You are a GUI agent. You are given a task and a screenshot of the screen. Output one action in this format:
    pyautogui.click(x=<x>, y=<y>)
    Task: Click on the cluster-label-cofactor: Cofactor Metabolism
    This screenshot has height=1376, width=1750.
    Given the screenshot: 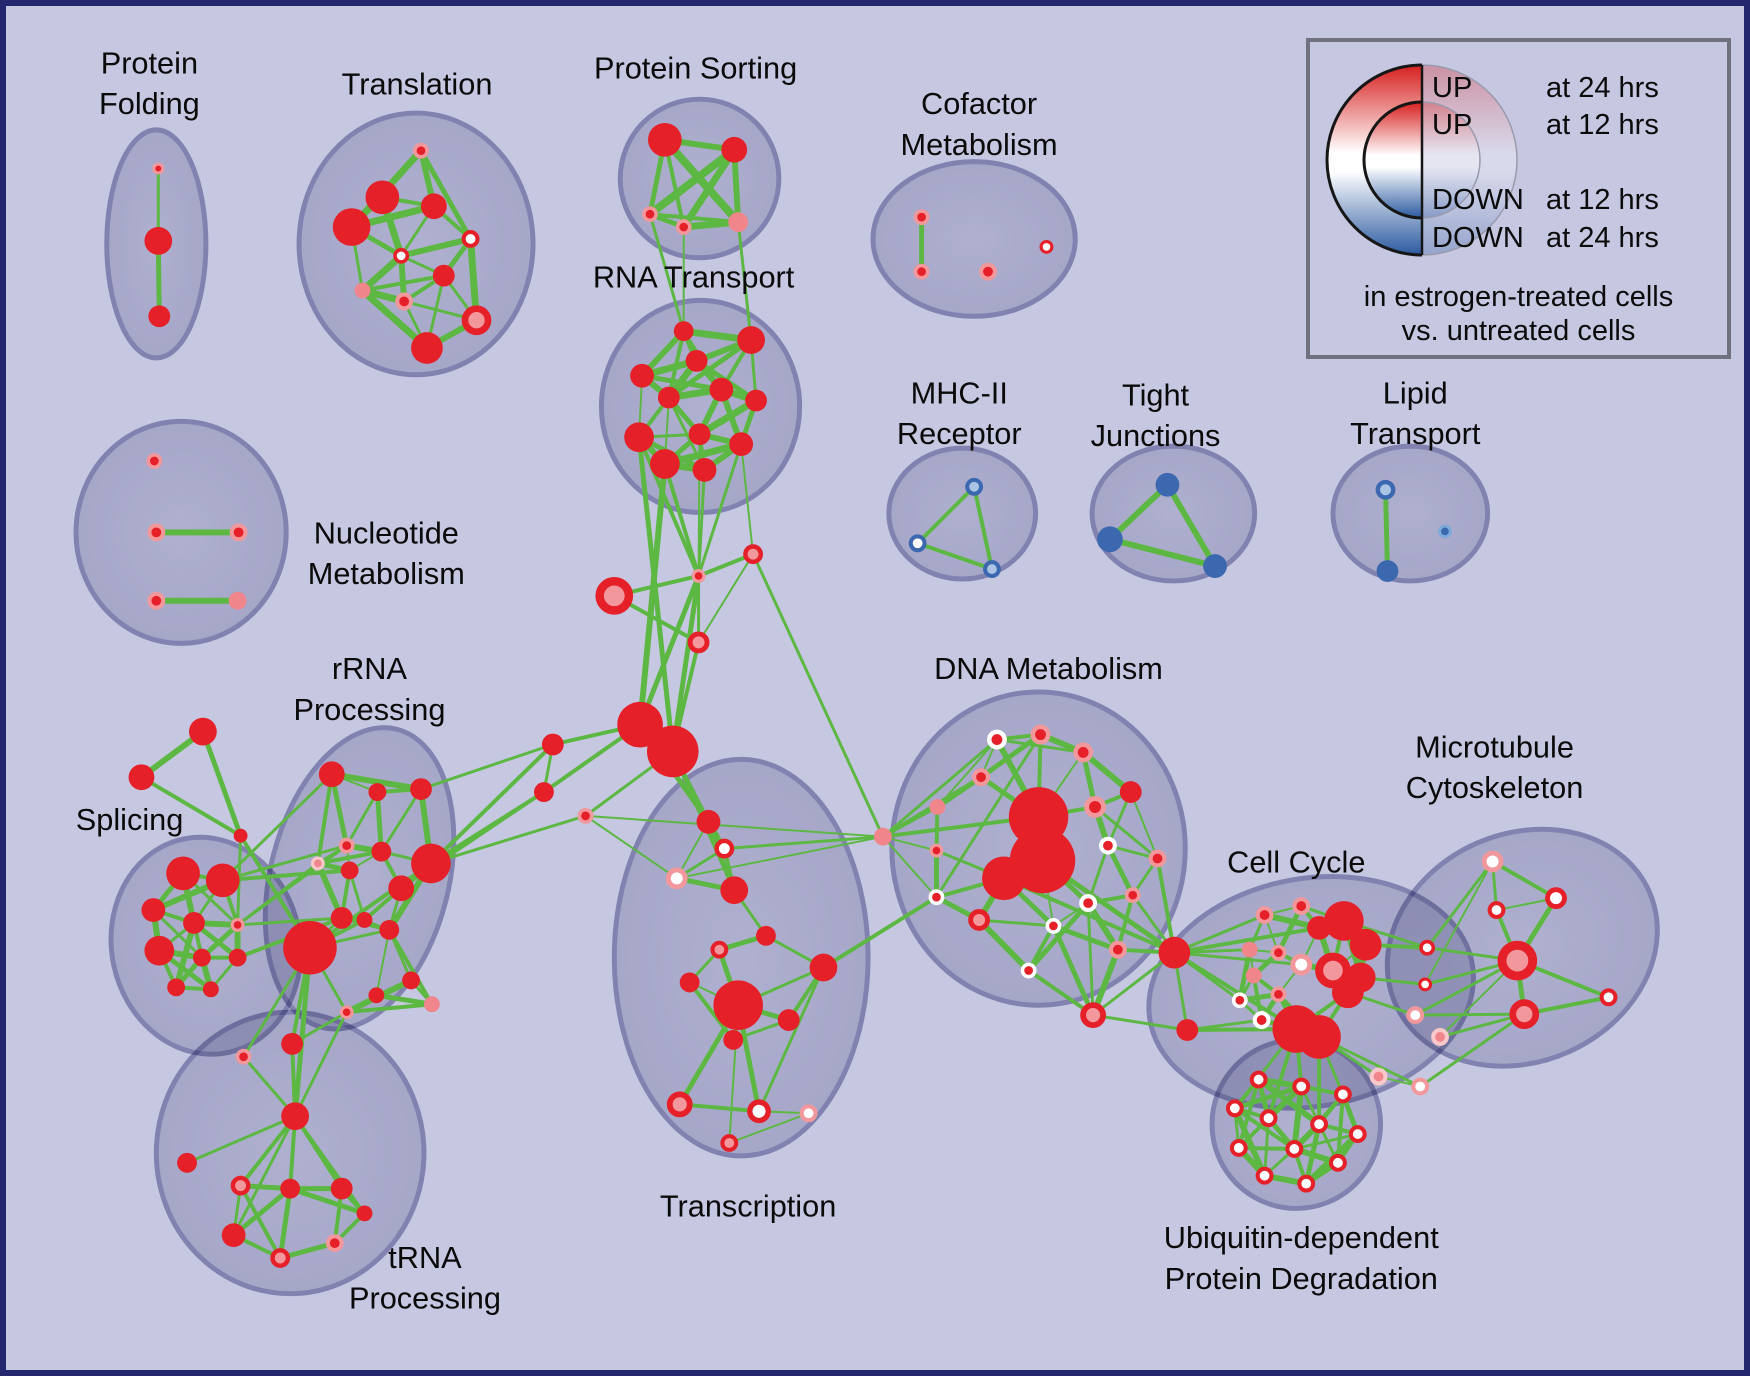 What is the action you would take?
    pyautogui.click(x=979, y=124)
    